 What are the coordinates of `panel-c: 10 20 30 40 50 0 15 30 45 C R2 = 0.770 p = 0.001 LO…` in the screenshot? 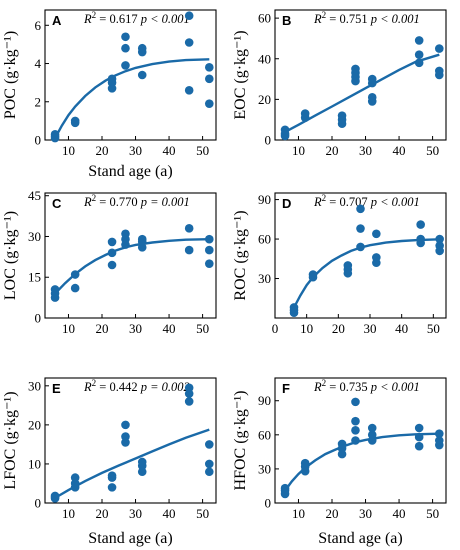 It's located at (109, 262).